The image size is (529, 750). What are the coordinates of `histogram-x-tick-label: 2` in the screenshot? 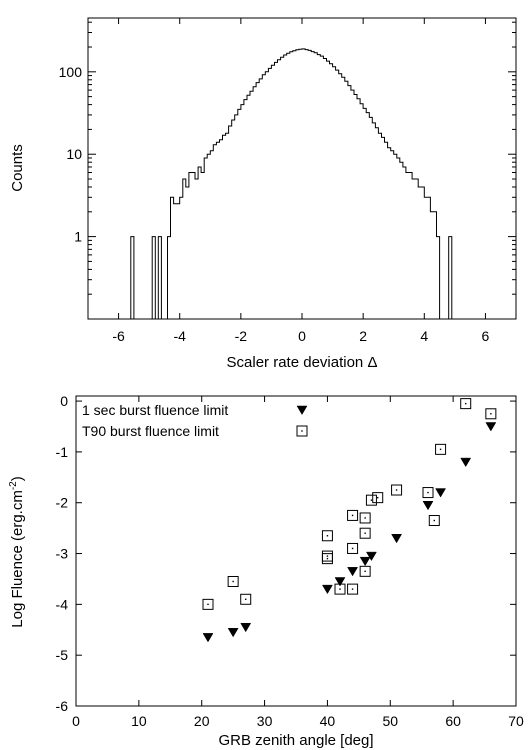 It's located at (363, 336).